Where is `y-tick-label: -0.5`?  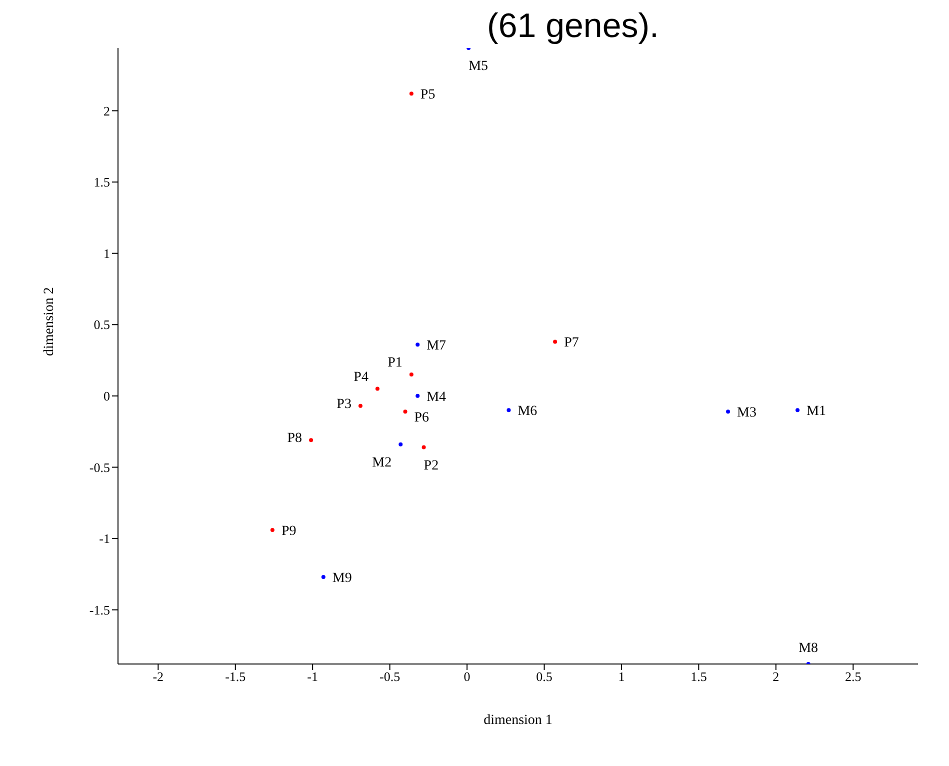 y-tick-label: -0.5 is located at coordinates (99, 467).